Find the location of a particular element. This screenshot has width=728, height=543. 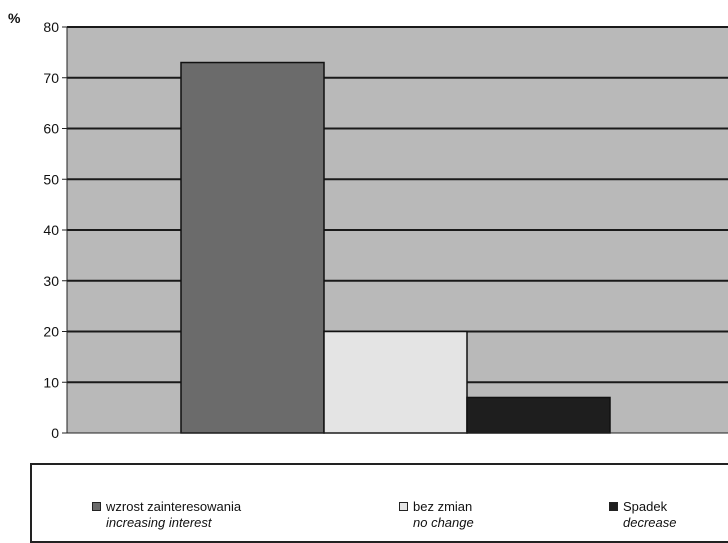

y-tick-label-70: 70 is located at coordinates (51, 78).